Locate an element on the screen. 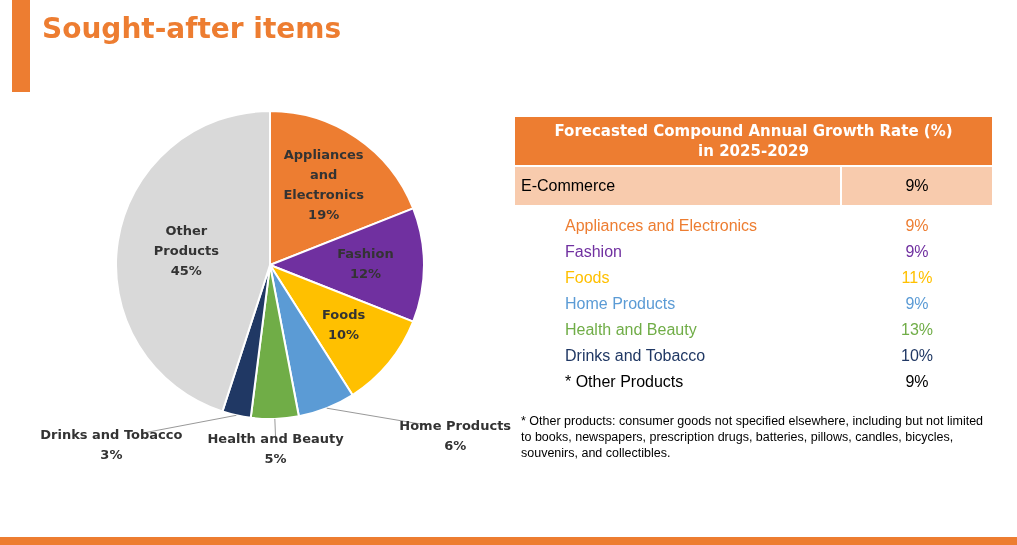 The image size is (1017, 545). text: * Other products: consumer goods not specified elsewhere, including but not limited to books, newspapers, prescription drugs, batteries, pillows, candles, bicycles, souvenirs, and collectibles. is located at coordinates (752, 437).